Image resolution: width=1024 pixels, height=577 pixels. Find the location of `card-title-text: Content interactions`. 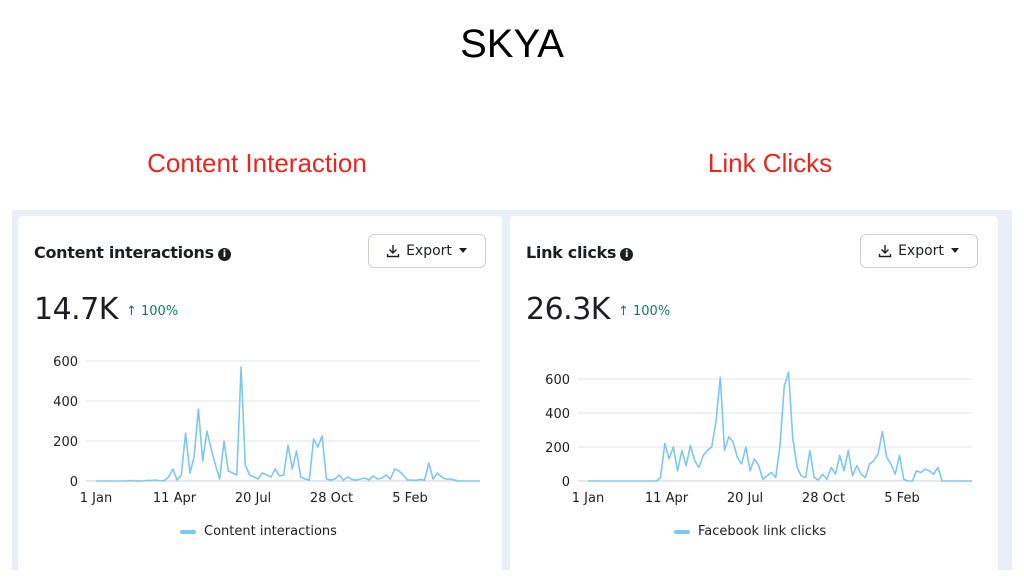

card-title-text: Content interactions is located at coordinates (124, 252).